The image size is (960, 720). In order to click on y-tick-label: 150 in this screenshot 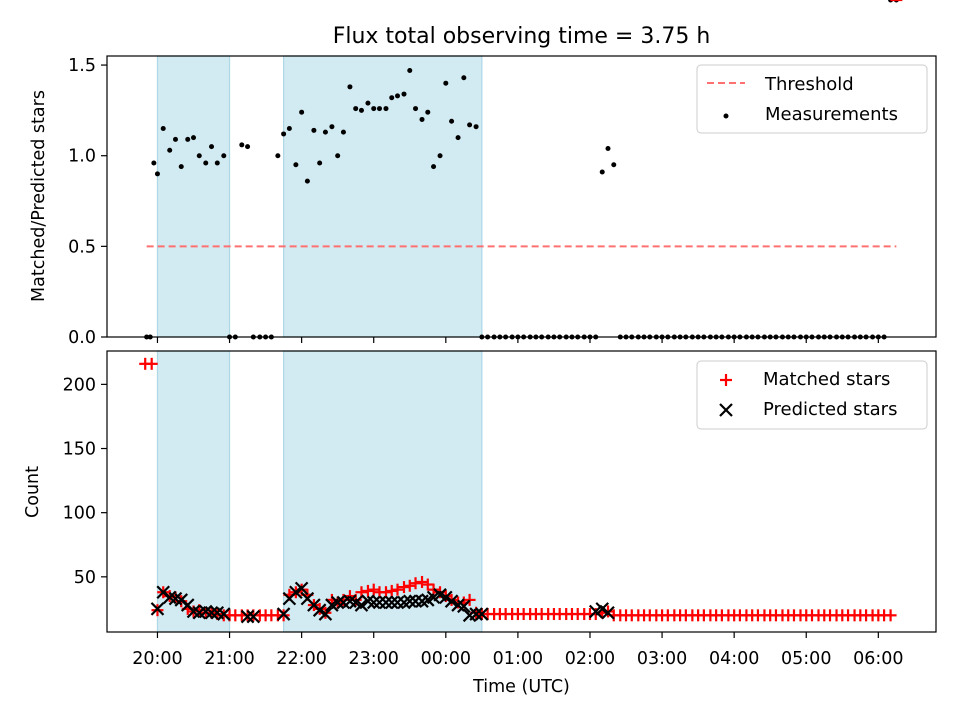, I will do `click(79, 450)`.